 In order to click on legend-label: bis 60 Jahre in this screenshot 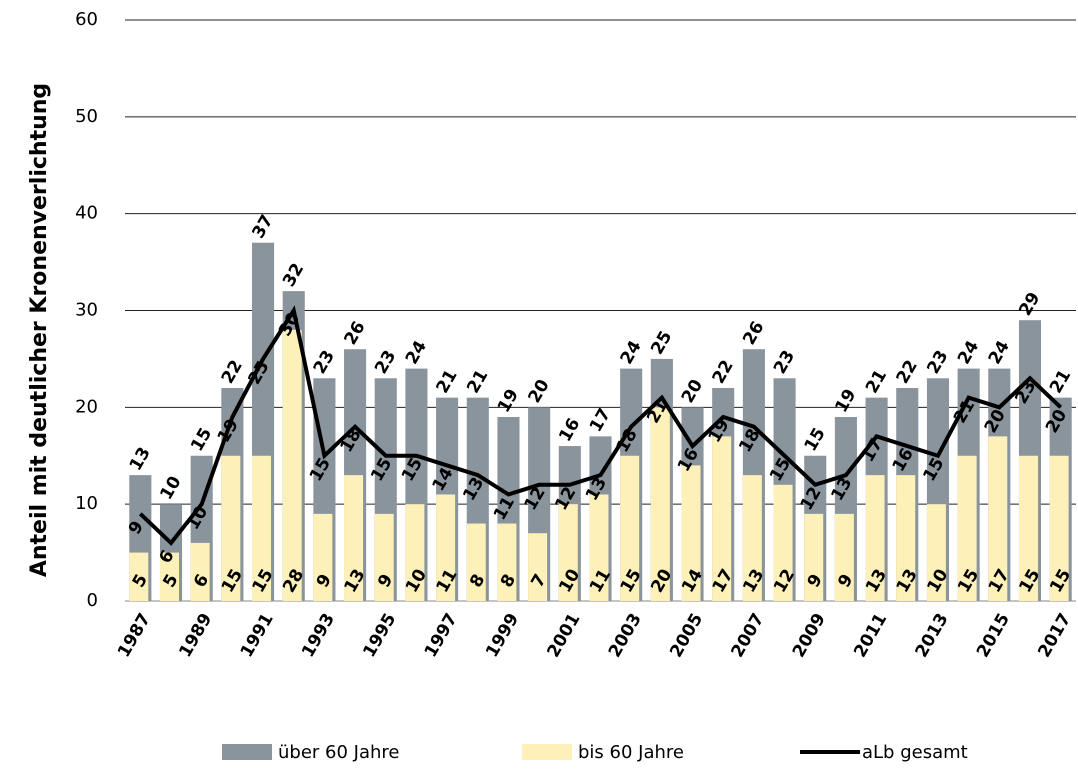, I will do `click(631, 752)`.